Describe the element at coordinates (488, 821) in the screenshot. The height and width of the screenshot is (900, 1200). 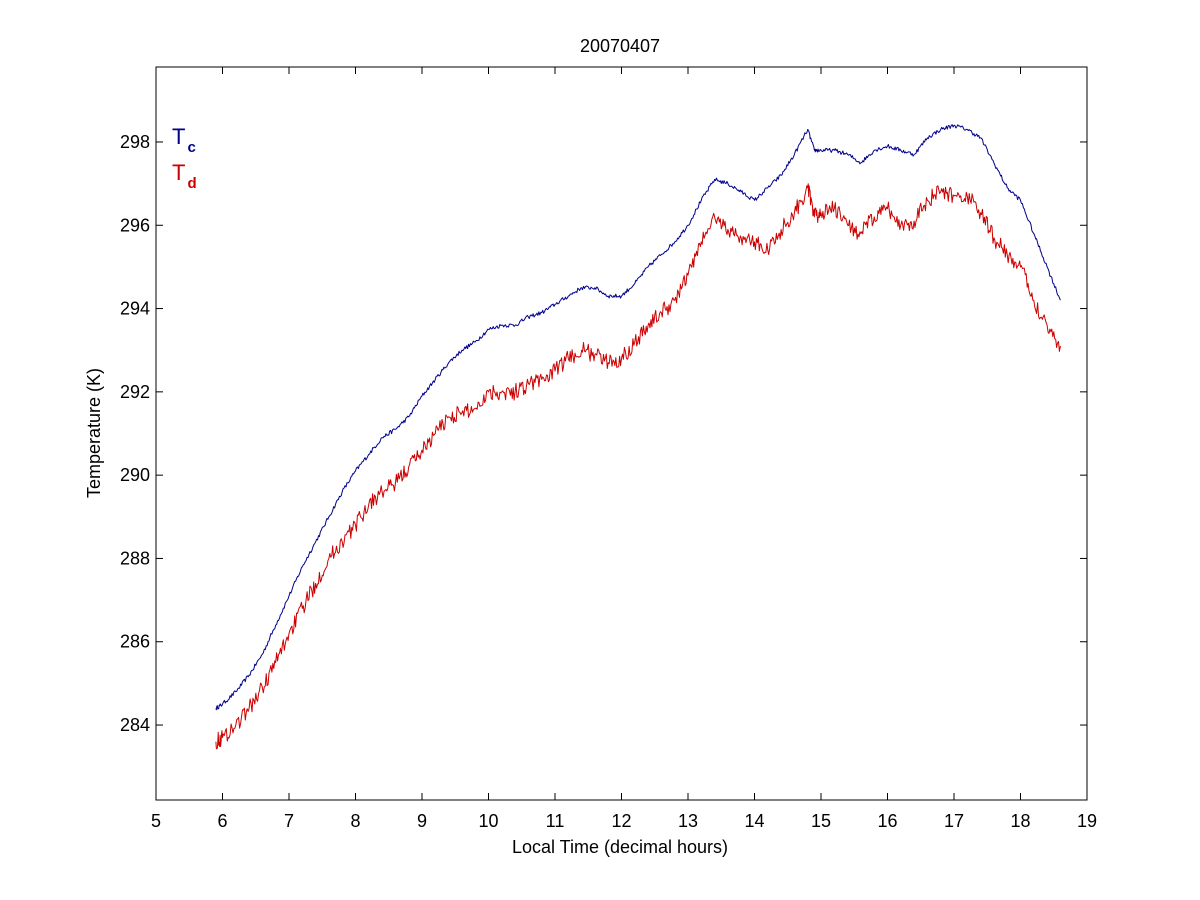
I see `x-tick-label: 10` at that location.